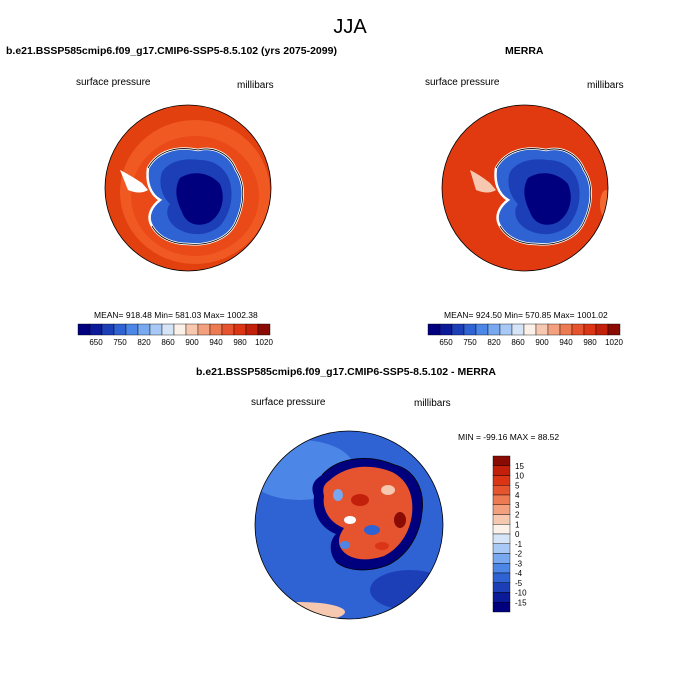  What do you see at coordinates (519, 466) in the screenshot?
I see `colorbar-3-tick-label: 15` at bounding box center [519, 466].